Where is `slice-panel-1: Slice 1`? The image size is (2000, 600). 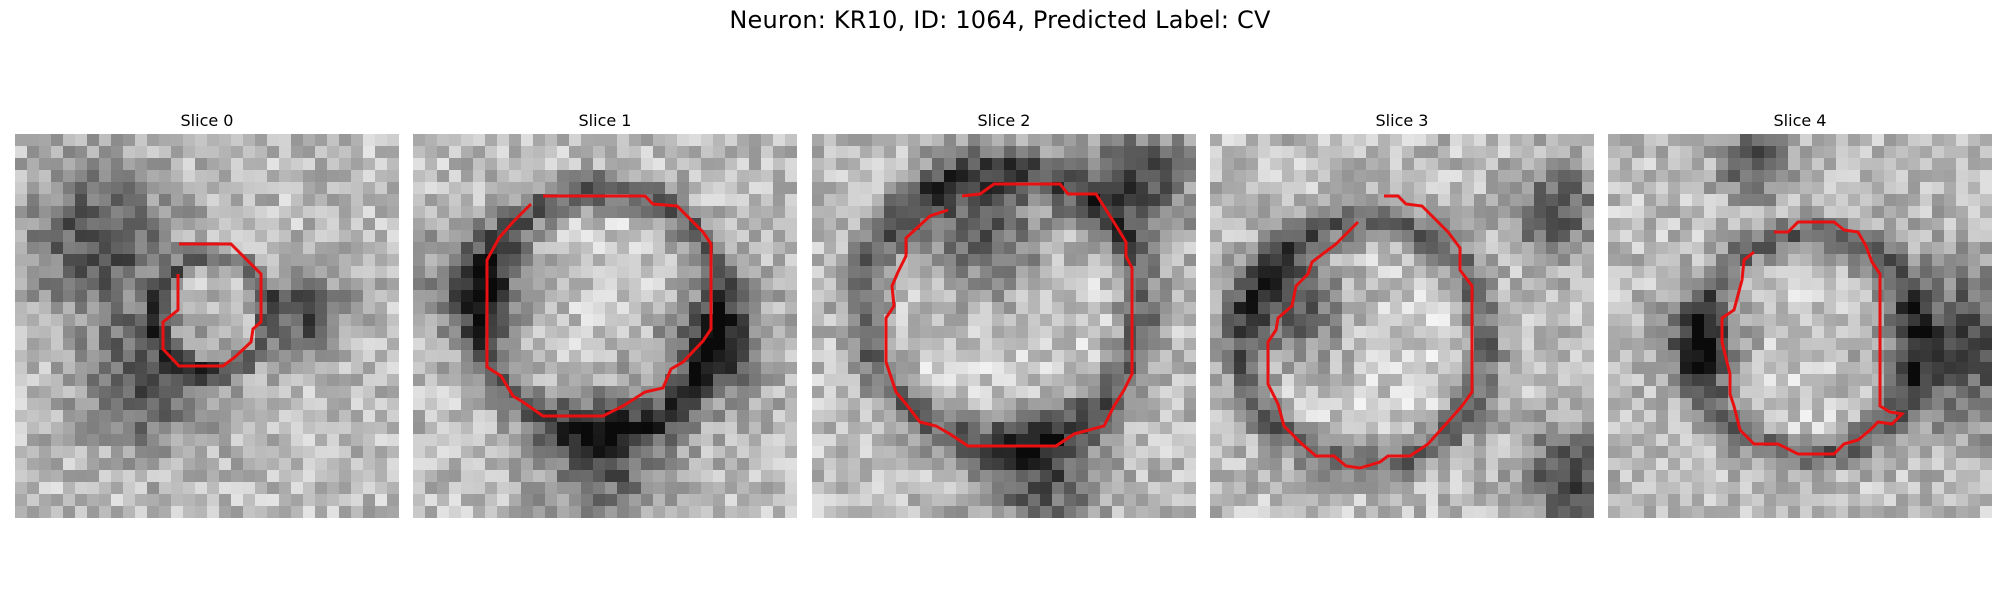
slice-panel-1: Slice 1 is located at coordinates (605, 313).